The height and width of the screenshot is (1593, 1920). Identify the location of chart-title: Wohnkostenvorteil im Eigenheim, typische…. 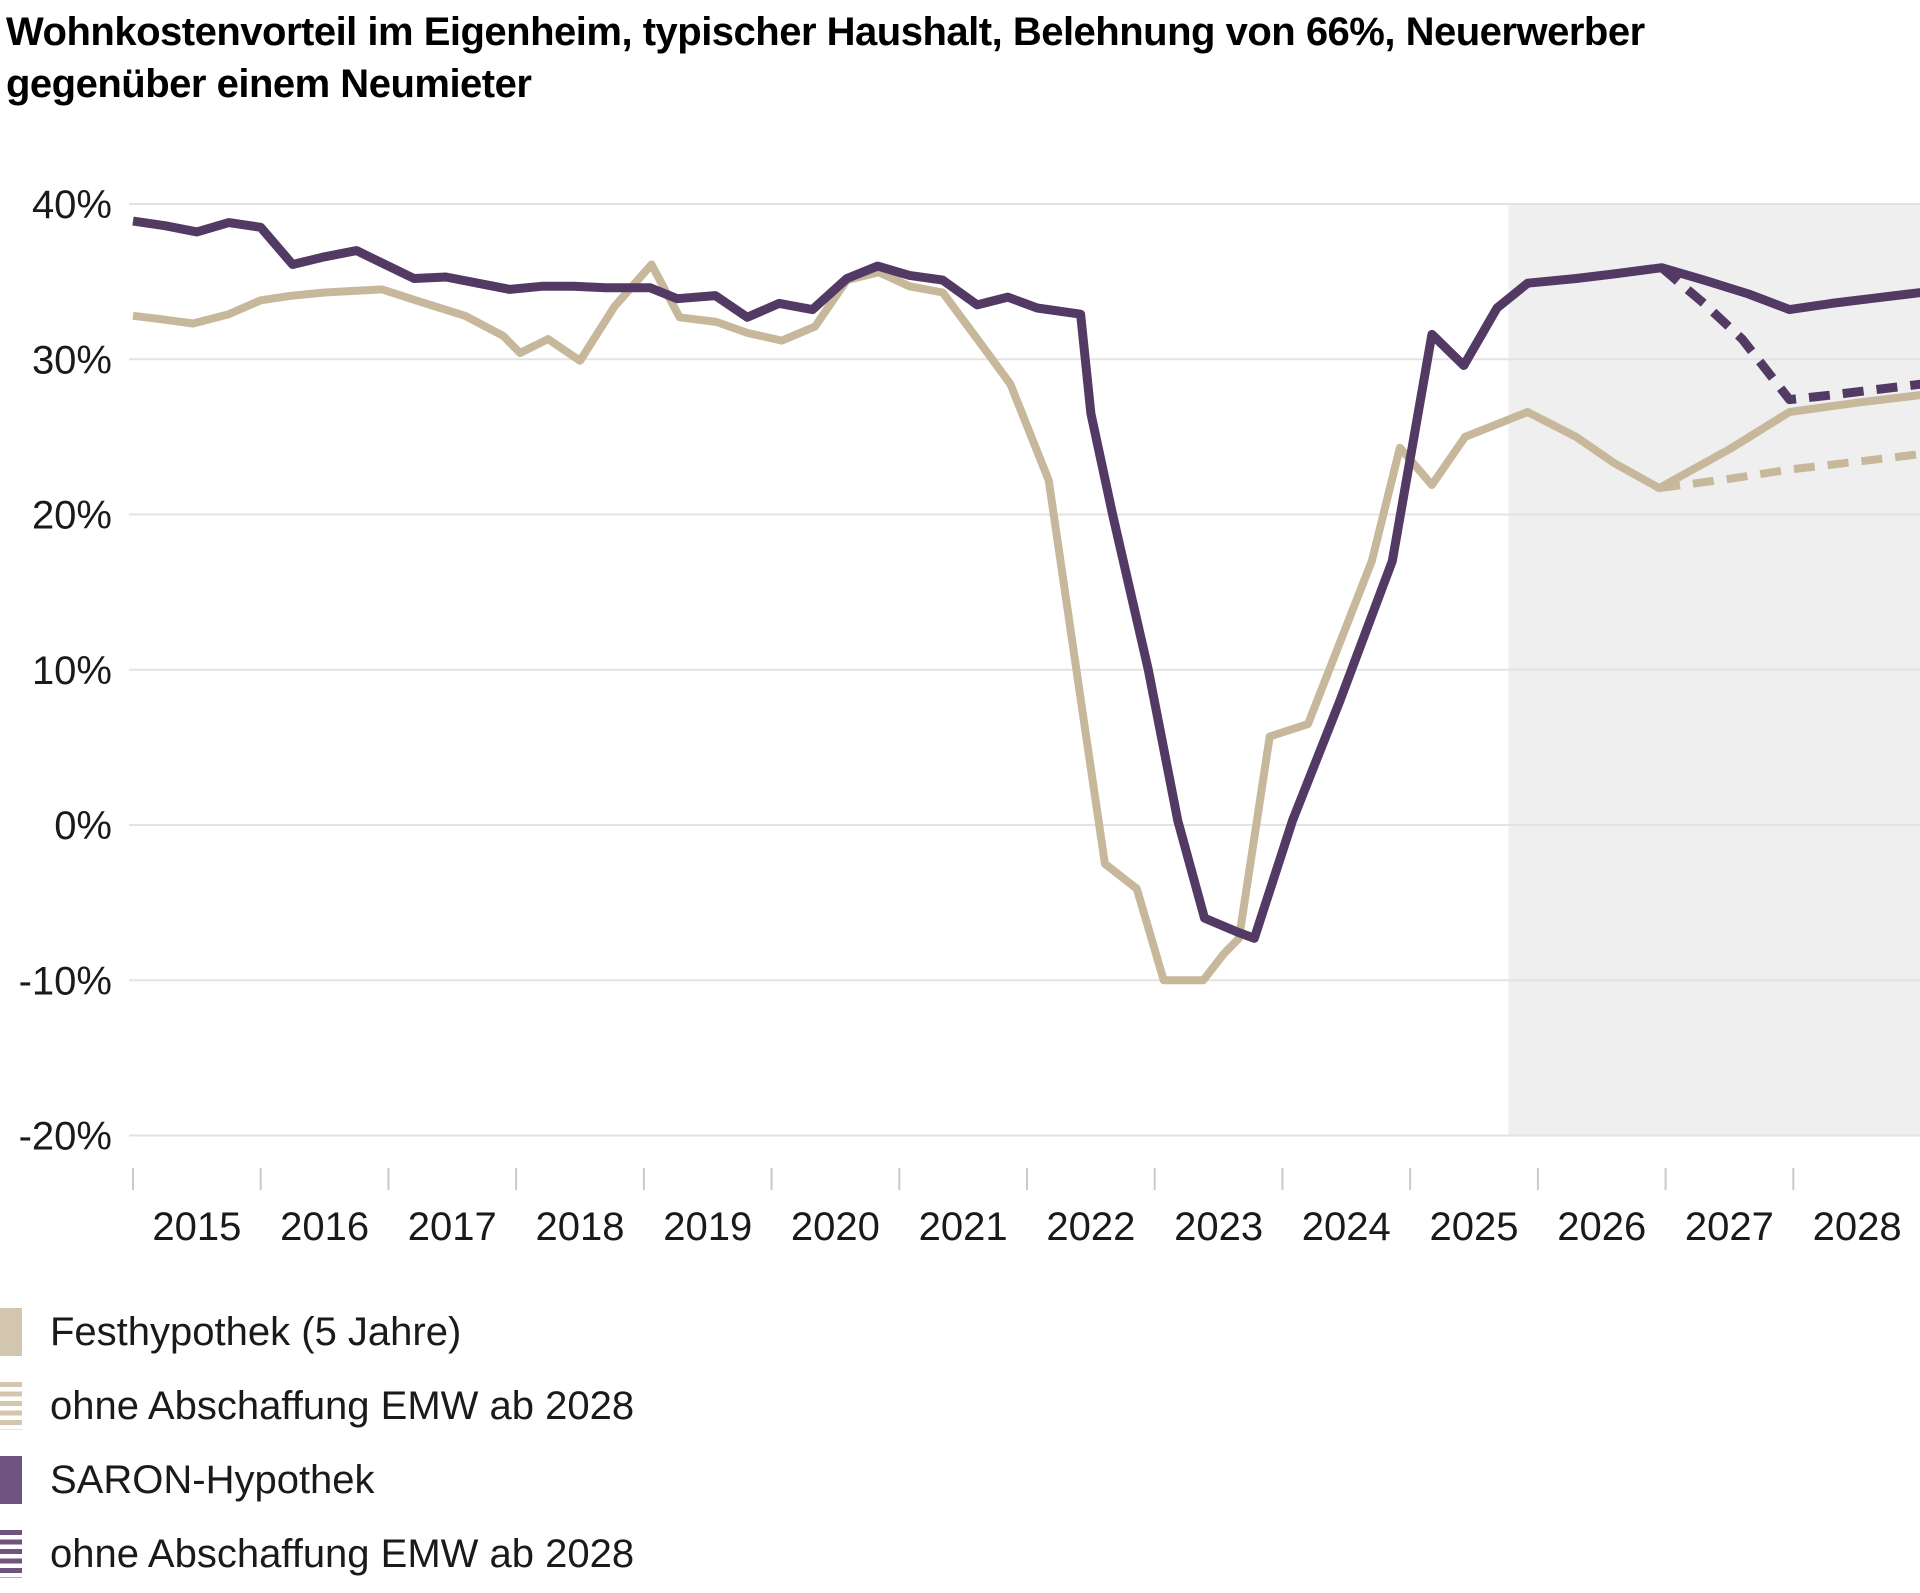
(956, 58).